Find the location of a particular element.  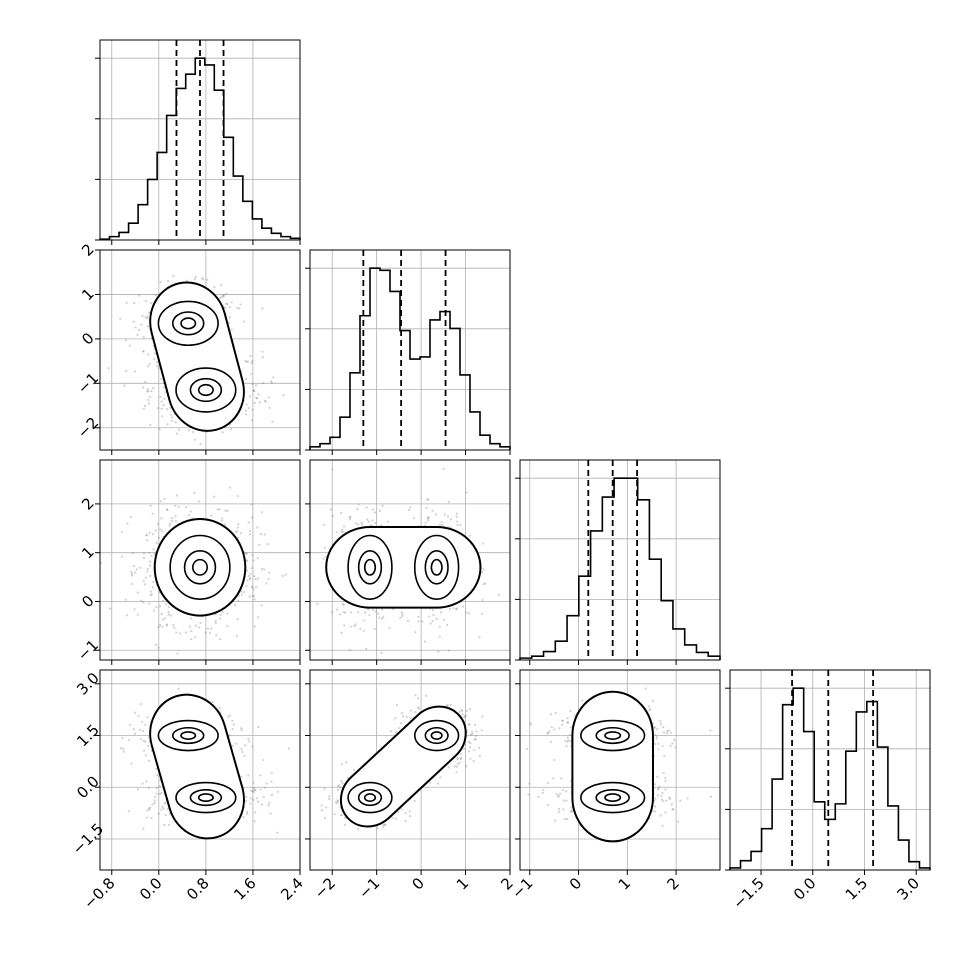

x-tick-label: 2.4 is located at coordinates (292, 889).